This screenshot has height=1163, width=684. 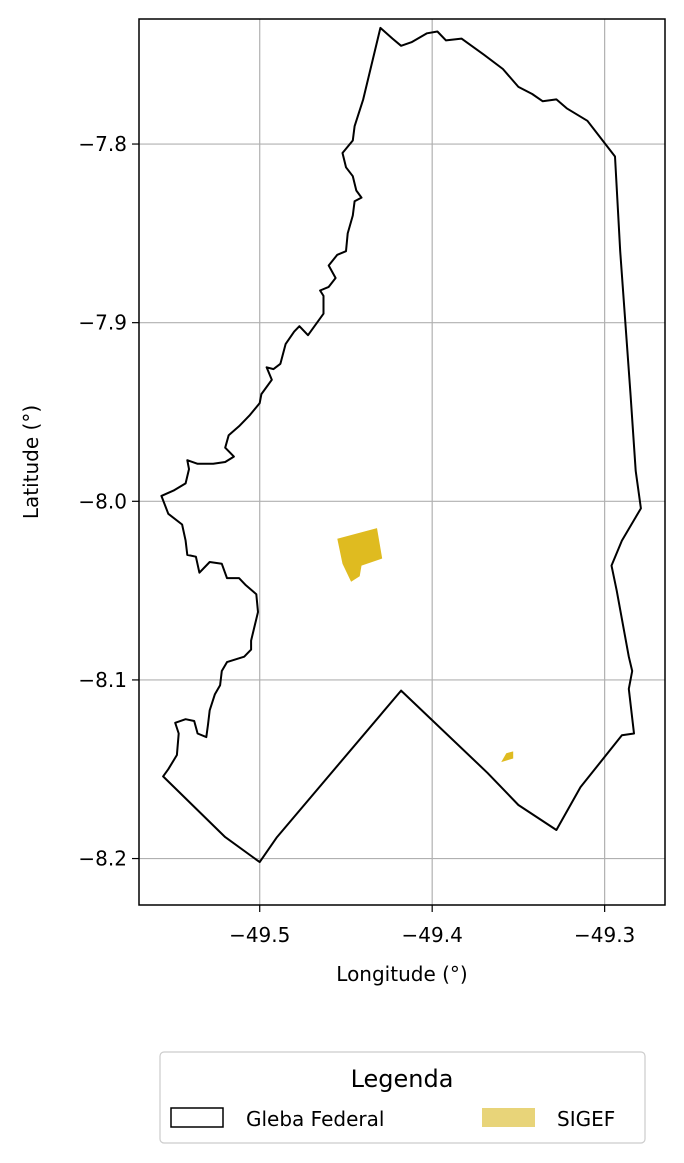 I want to click on x-axis-label: Longitude (°), so click(x=401, y=974).